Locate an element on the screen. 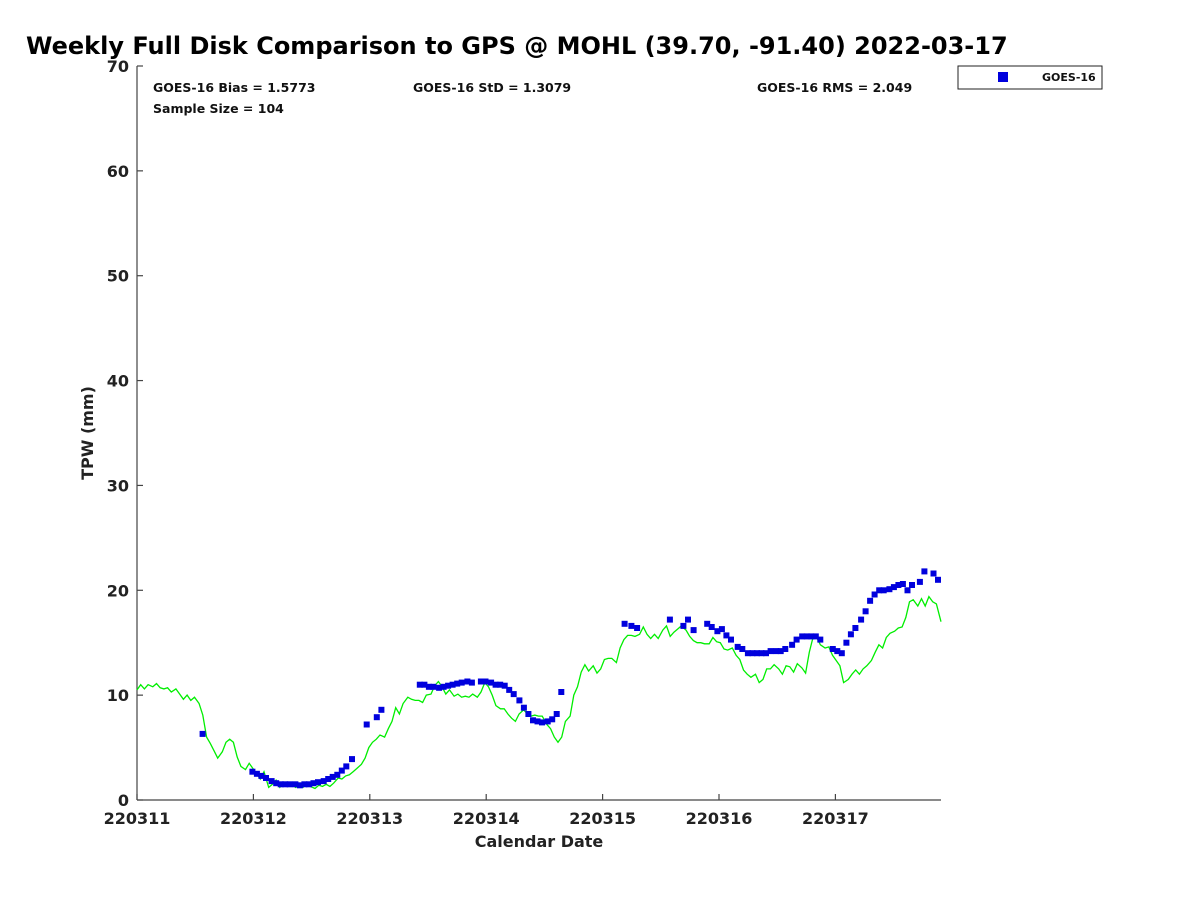 This screenshot has width=1200, height=900. sample-size-stat: Sample Size = 104 is located at coordinates (218, 108).